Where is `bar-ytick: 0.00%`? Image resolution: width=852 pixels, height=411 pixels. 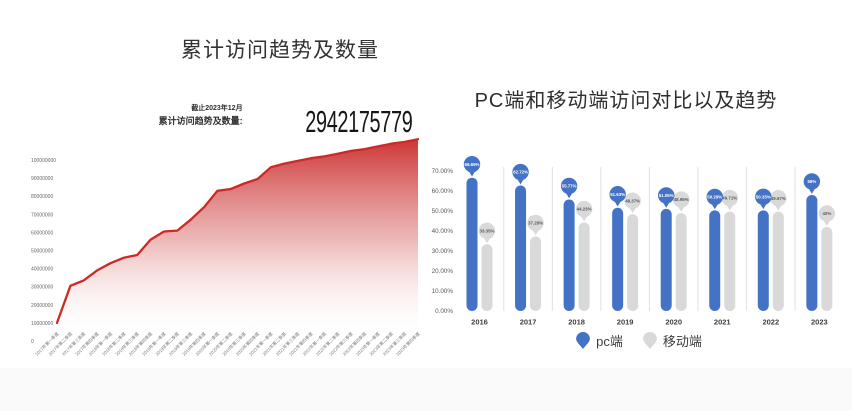 bar-ytick: 0.00% is located at coordinates (444, 311).